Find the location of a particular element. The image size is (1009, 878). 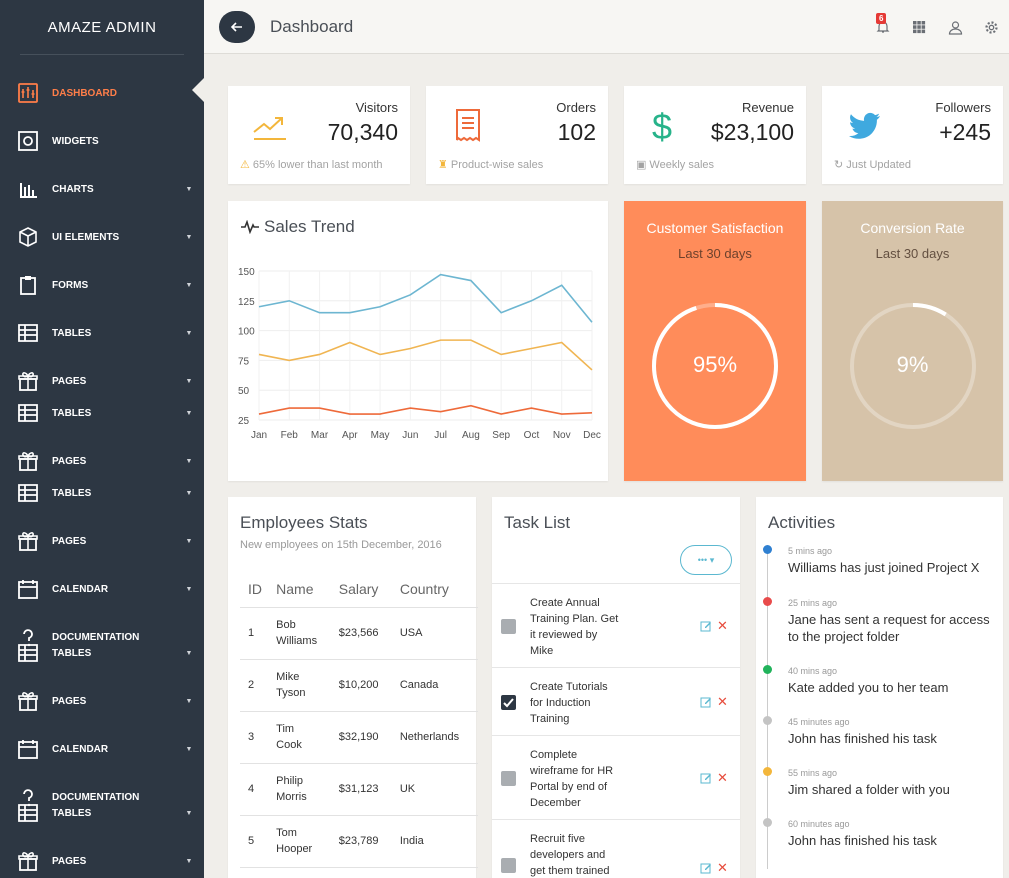

x-tick-label: May is located at coordinates (380, 435).